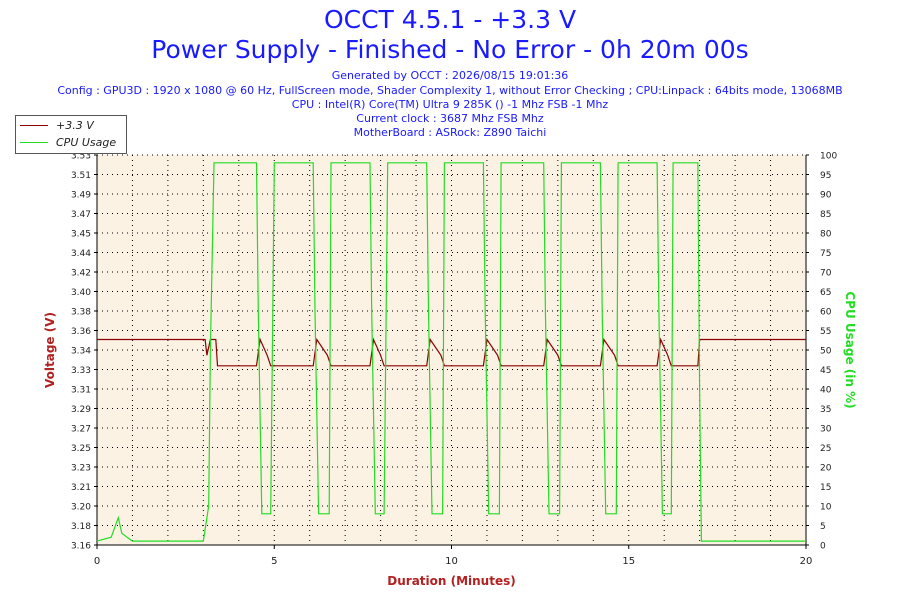 This screenshot has height=600, width=900. What do you see at coordinates (826, 508) in the screenshot?
I see `y-right-tick-label: 10` at bounding box center [826, 508].